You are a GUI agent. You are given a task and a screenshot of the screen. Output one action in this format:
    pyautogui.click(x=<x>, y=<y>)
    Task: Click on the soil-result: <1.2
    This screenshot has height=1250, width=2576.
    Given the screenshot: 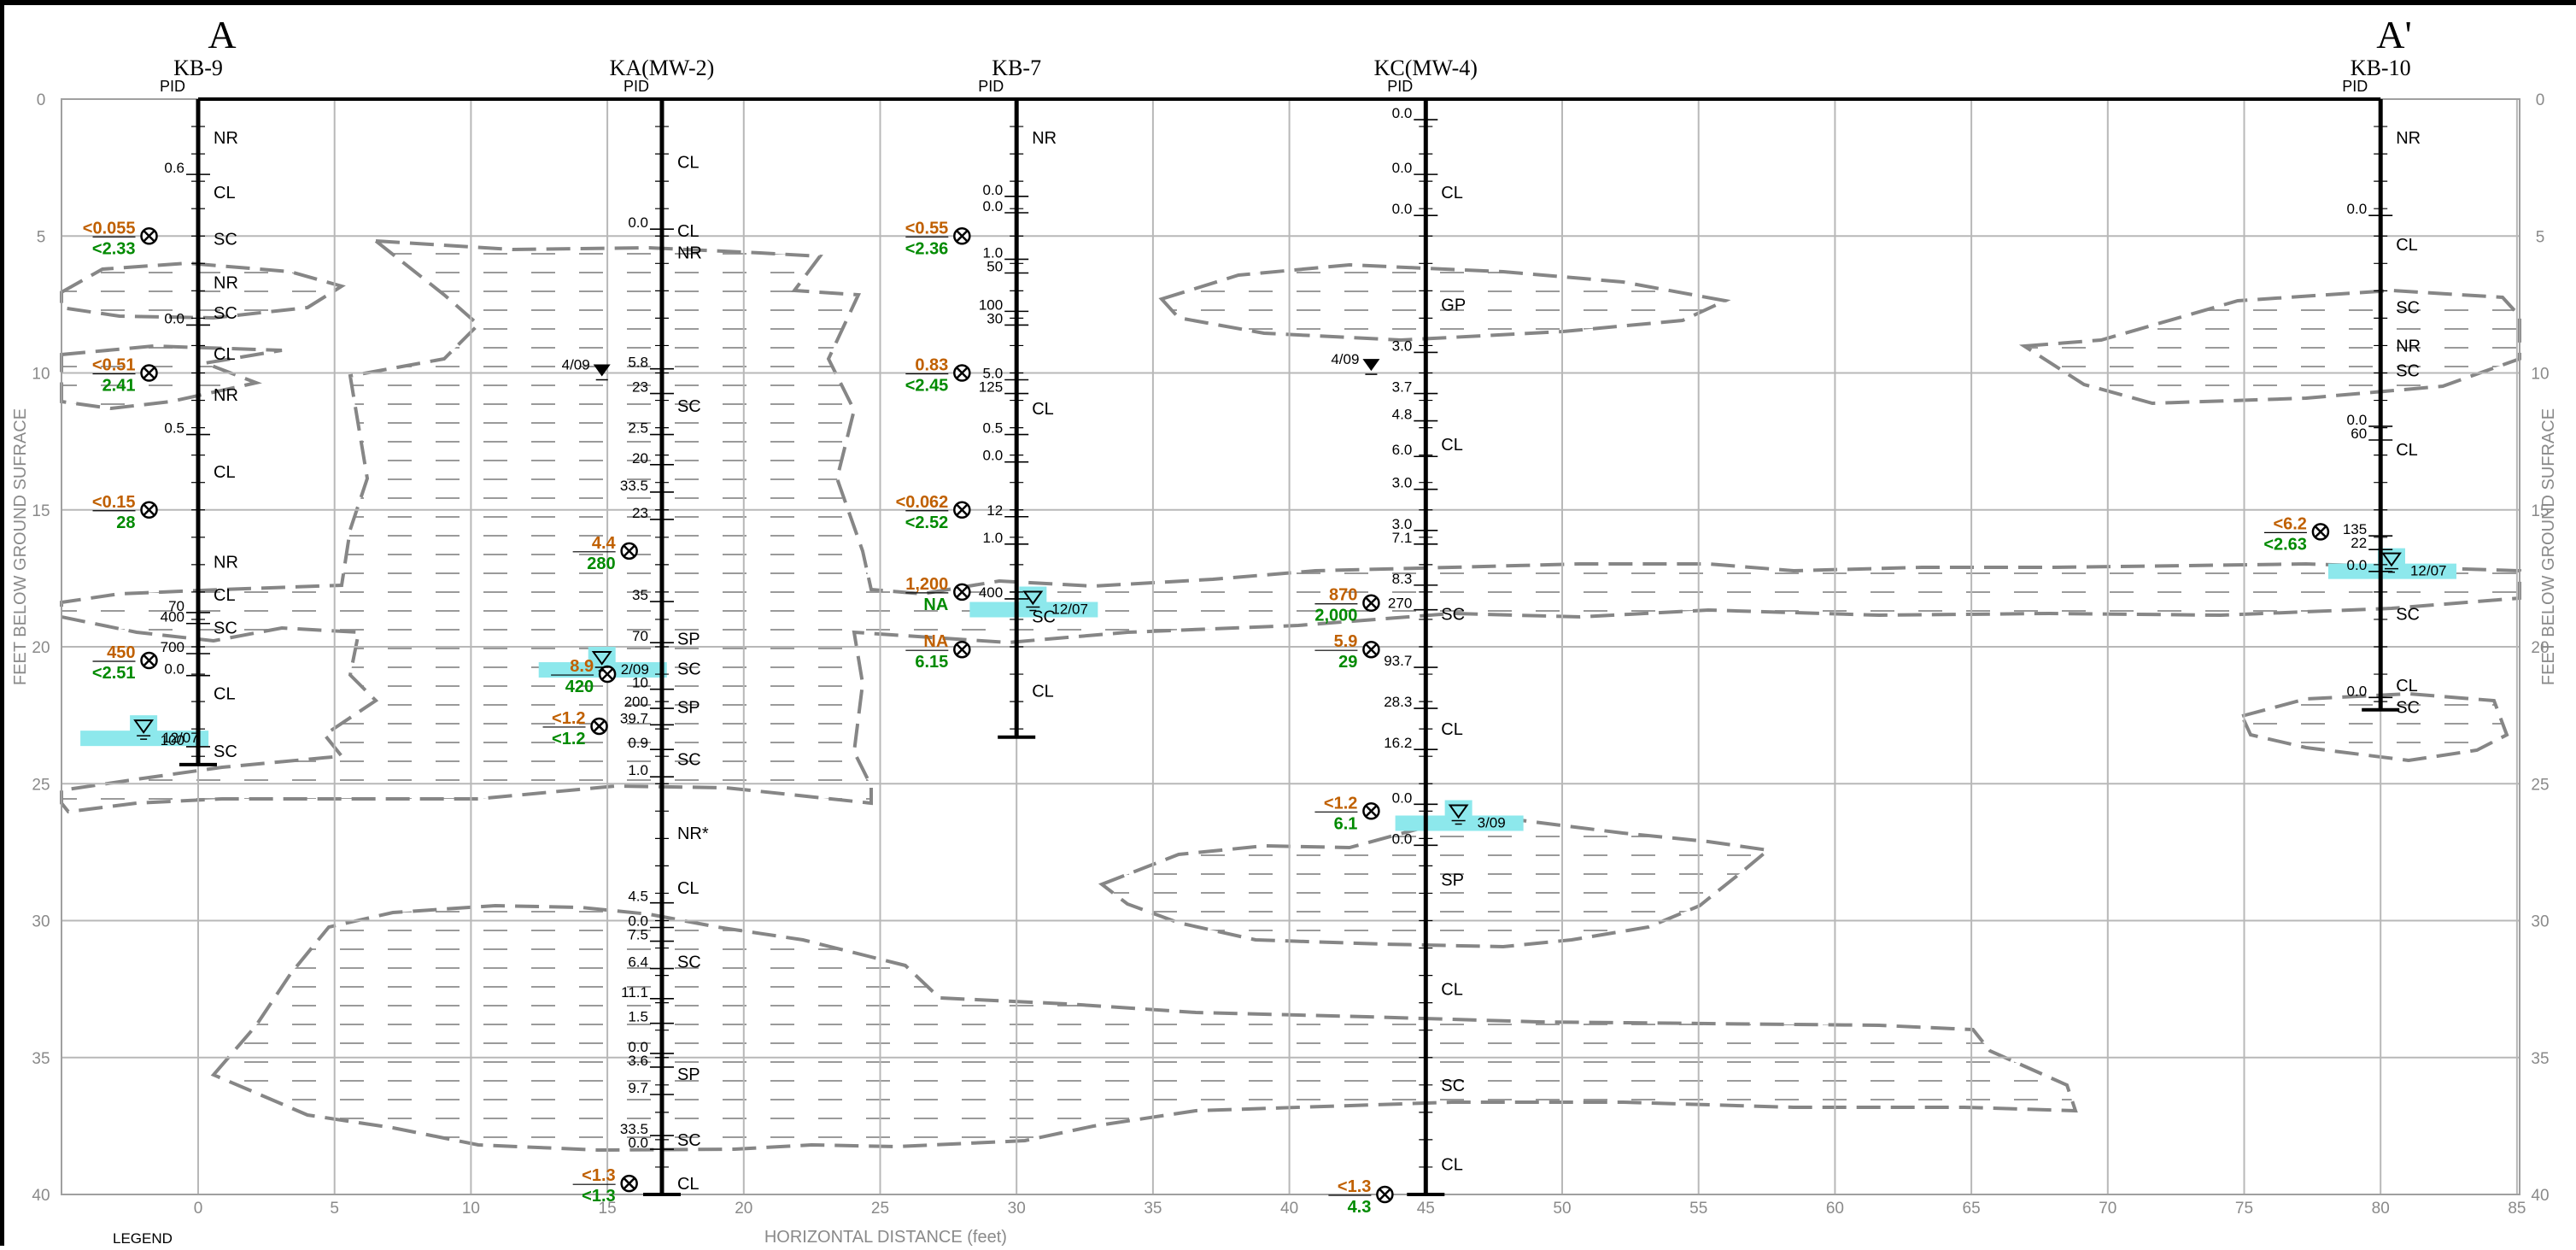 What is the action you would take?
    pyautogui.click(x=568, y=718)
    